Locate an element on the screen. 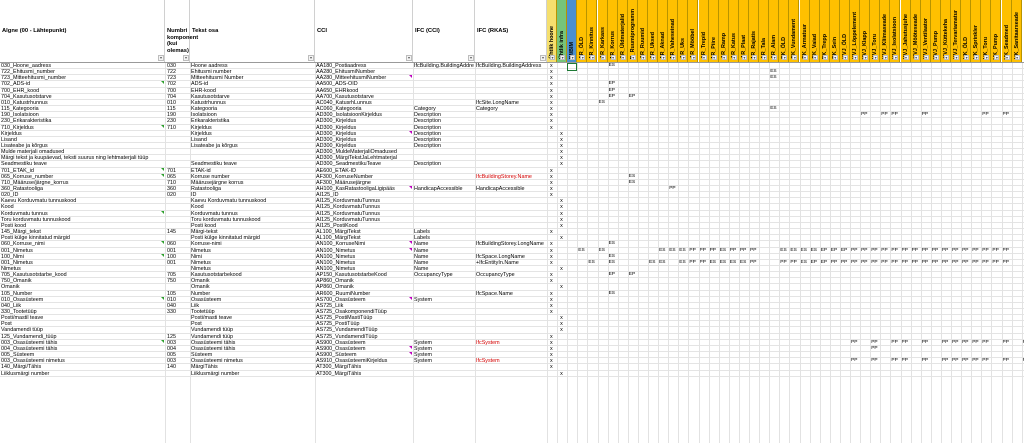 The height and width of the screenshot is (443, 1024). cell-ifc-rkas: IfcSpace.LongName is located at coordinates (500, 256).